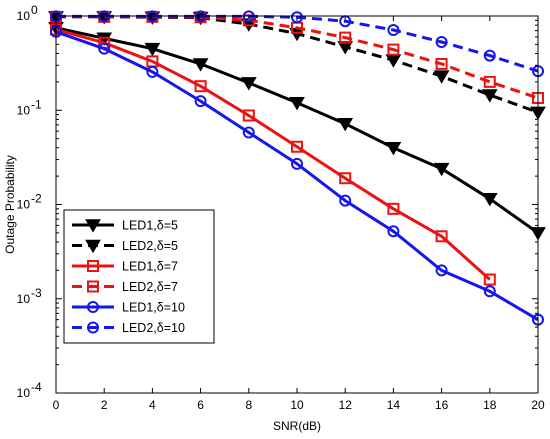 This screenshot has height=439, width=550. What do you see at coordinates (150, 287) in the screenshot?
I see `legend-label: LED2,δ=7` at bounding box center [150, 287].